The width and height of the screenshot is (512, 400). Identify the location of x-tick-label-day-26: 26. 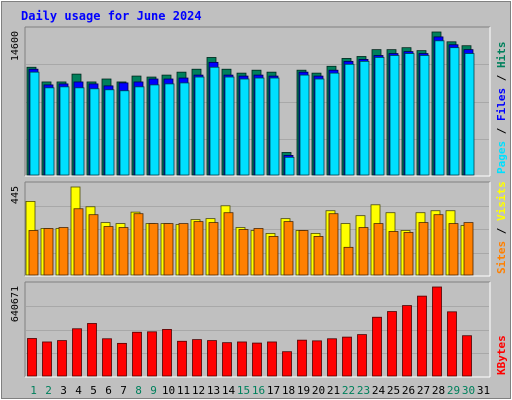
(408, 390).